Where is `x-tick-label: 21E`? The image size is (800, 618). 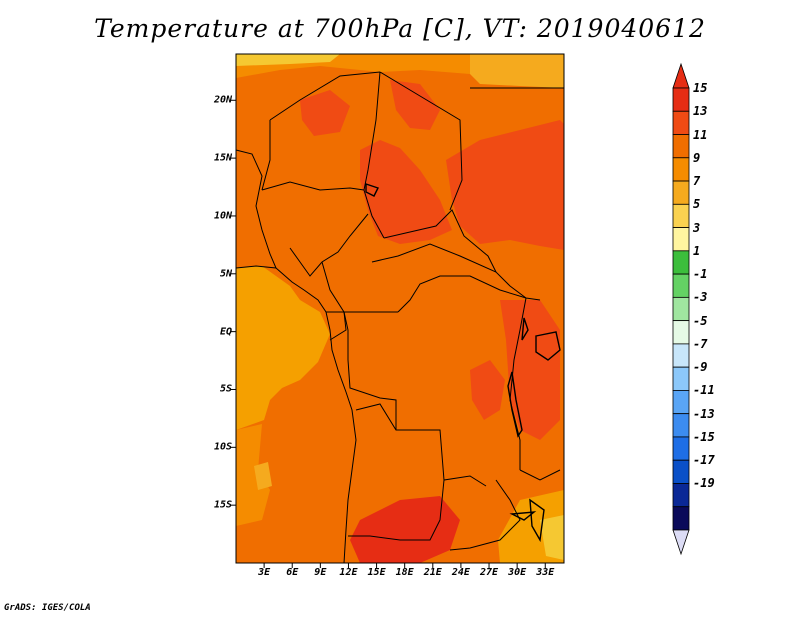
x-tick-label: 21E is located at coordinates (432, 572).